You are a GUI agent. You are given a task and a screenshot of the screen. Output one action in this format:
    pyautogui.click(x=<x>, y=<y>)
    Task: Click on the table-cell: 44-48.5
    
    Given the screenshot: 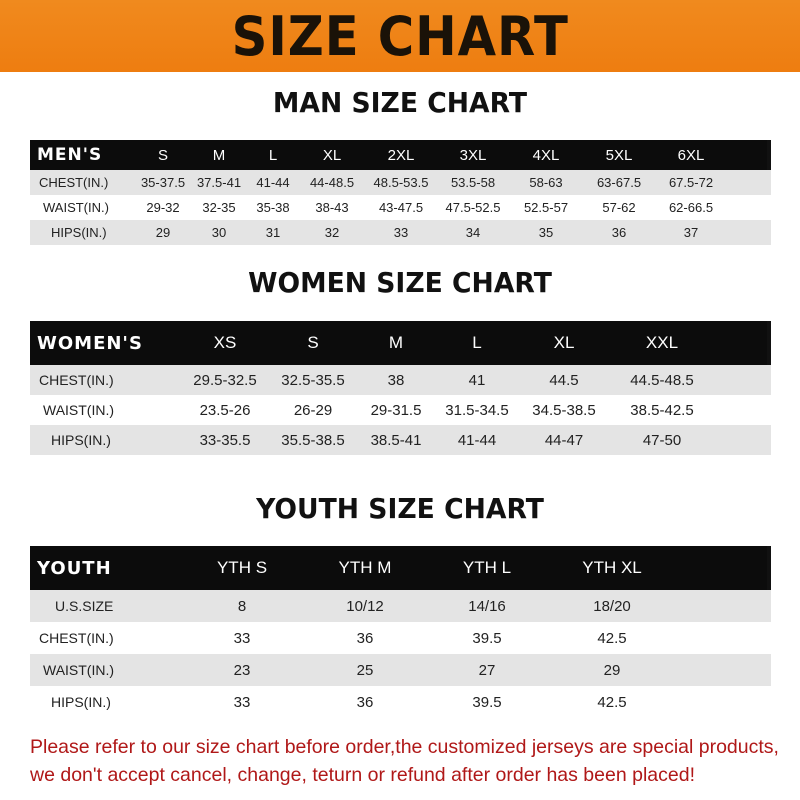 What is the action you would take?
    pyautogui.click(x=332, y=182)
    